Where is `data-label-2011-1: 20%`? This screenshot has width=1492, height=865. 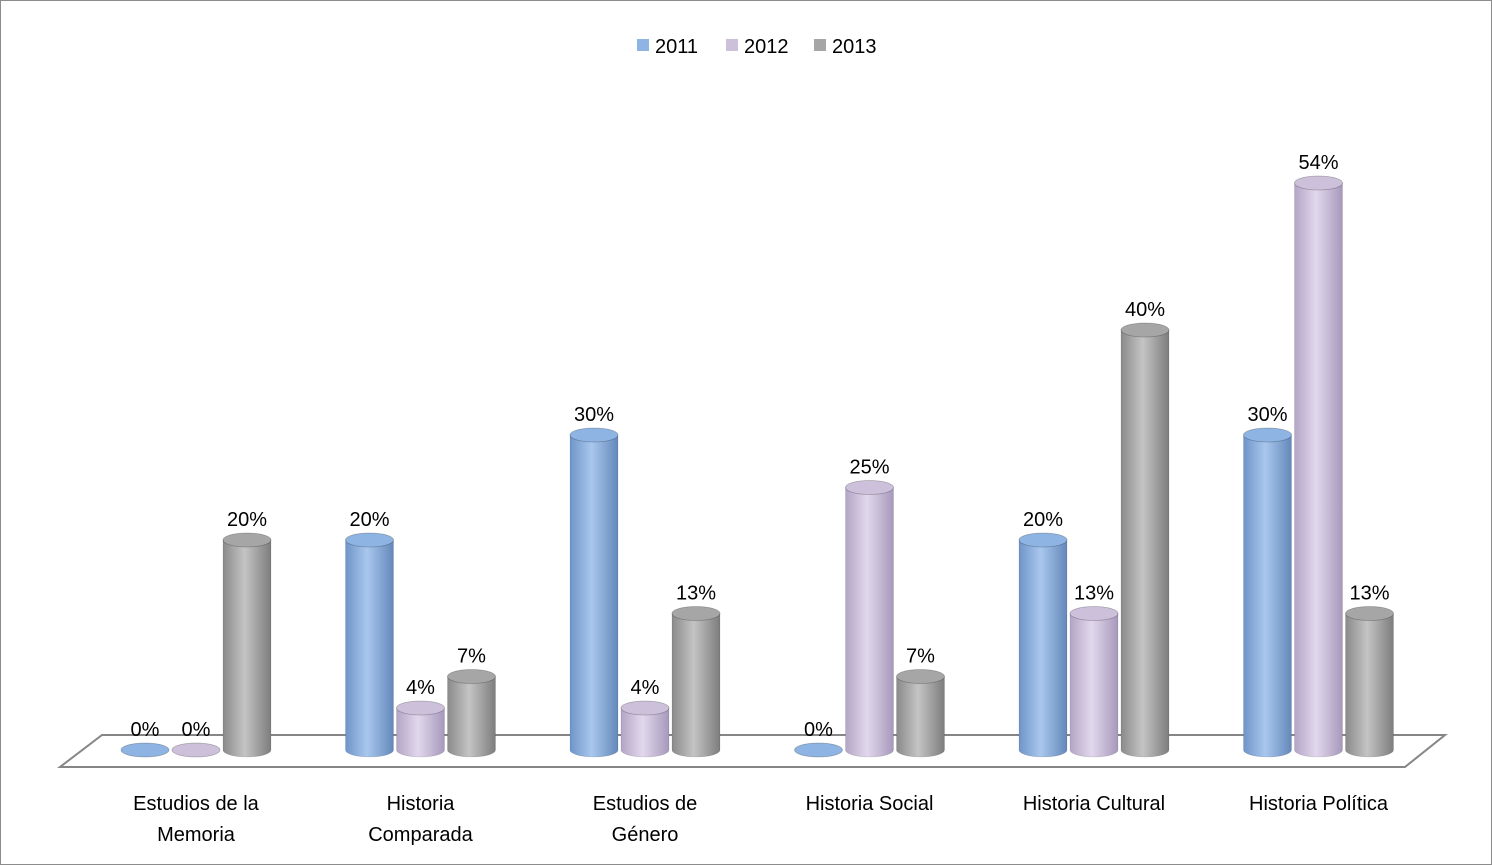
data-label-2011-1: 20% is located at coordinates (369, 520).